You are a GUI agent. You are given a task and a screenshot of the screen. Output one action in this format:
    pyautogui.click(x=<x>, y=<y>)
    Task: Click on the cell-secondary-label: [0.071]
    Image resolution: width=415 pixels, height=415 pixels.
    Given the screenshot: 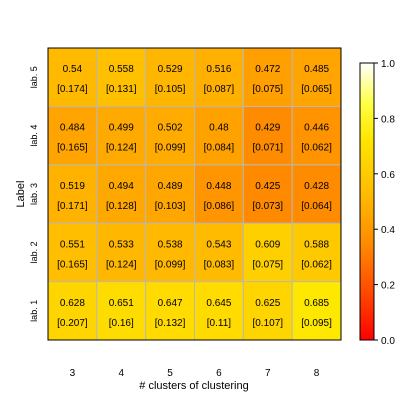 What is the action you would take?
    pyautogui.click(x=267, y=148)
    